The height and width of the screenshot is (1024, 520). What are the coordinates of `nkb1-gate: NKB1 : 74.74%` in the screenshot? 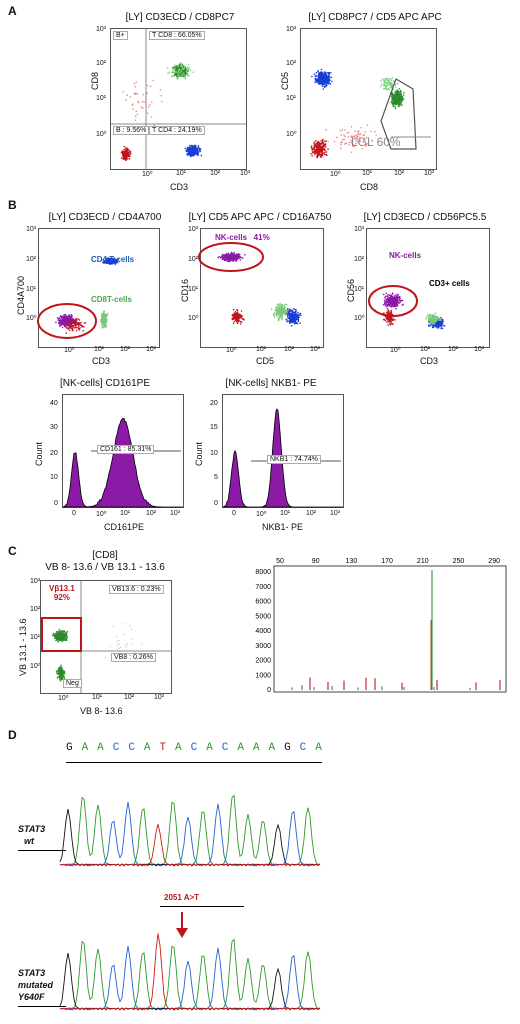 It's located at (294, 459).